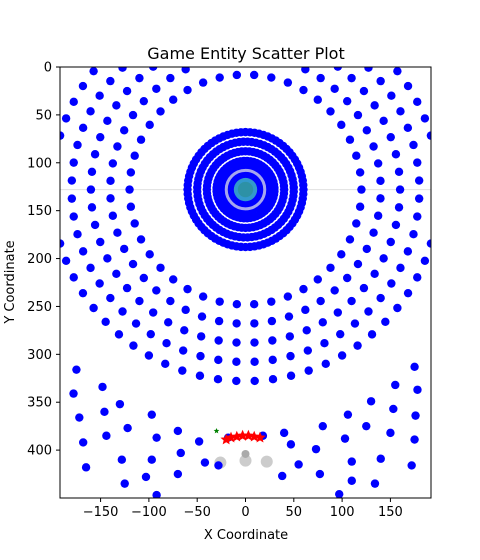 The width and height of the screenshot is (480, 560). What do you see at coordinates (39, 211) in the screenshot?
I see `y-tick-label: 150` at bounding box center [39, 211].